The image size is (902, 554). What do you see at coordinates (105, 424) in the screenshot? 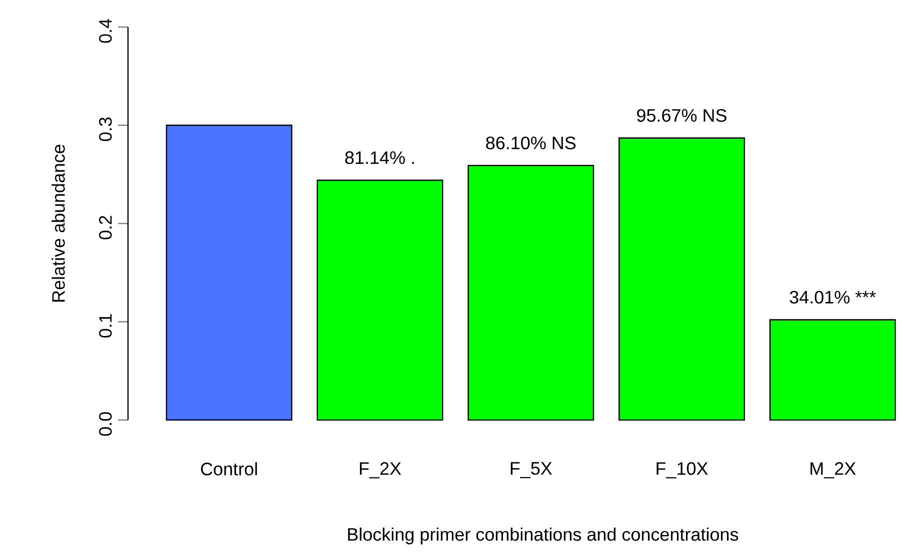
I see `y-tick-label: 0.0` at bounding box center [105, 424].